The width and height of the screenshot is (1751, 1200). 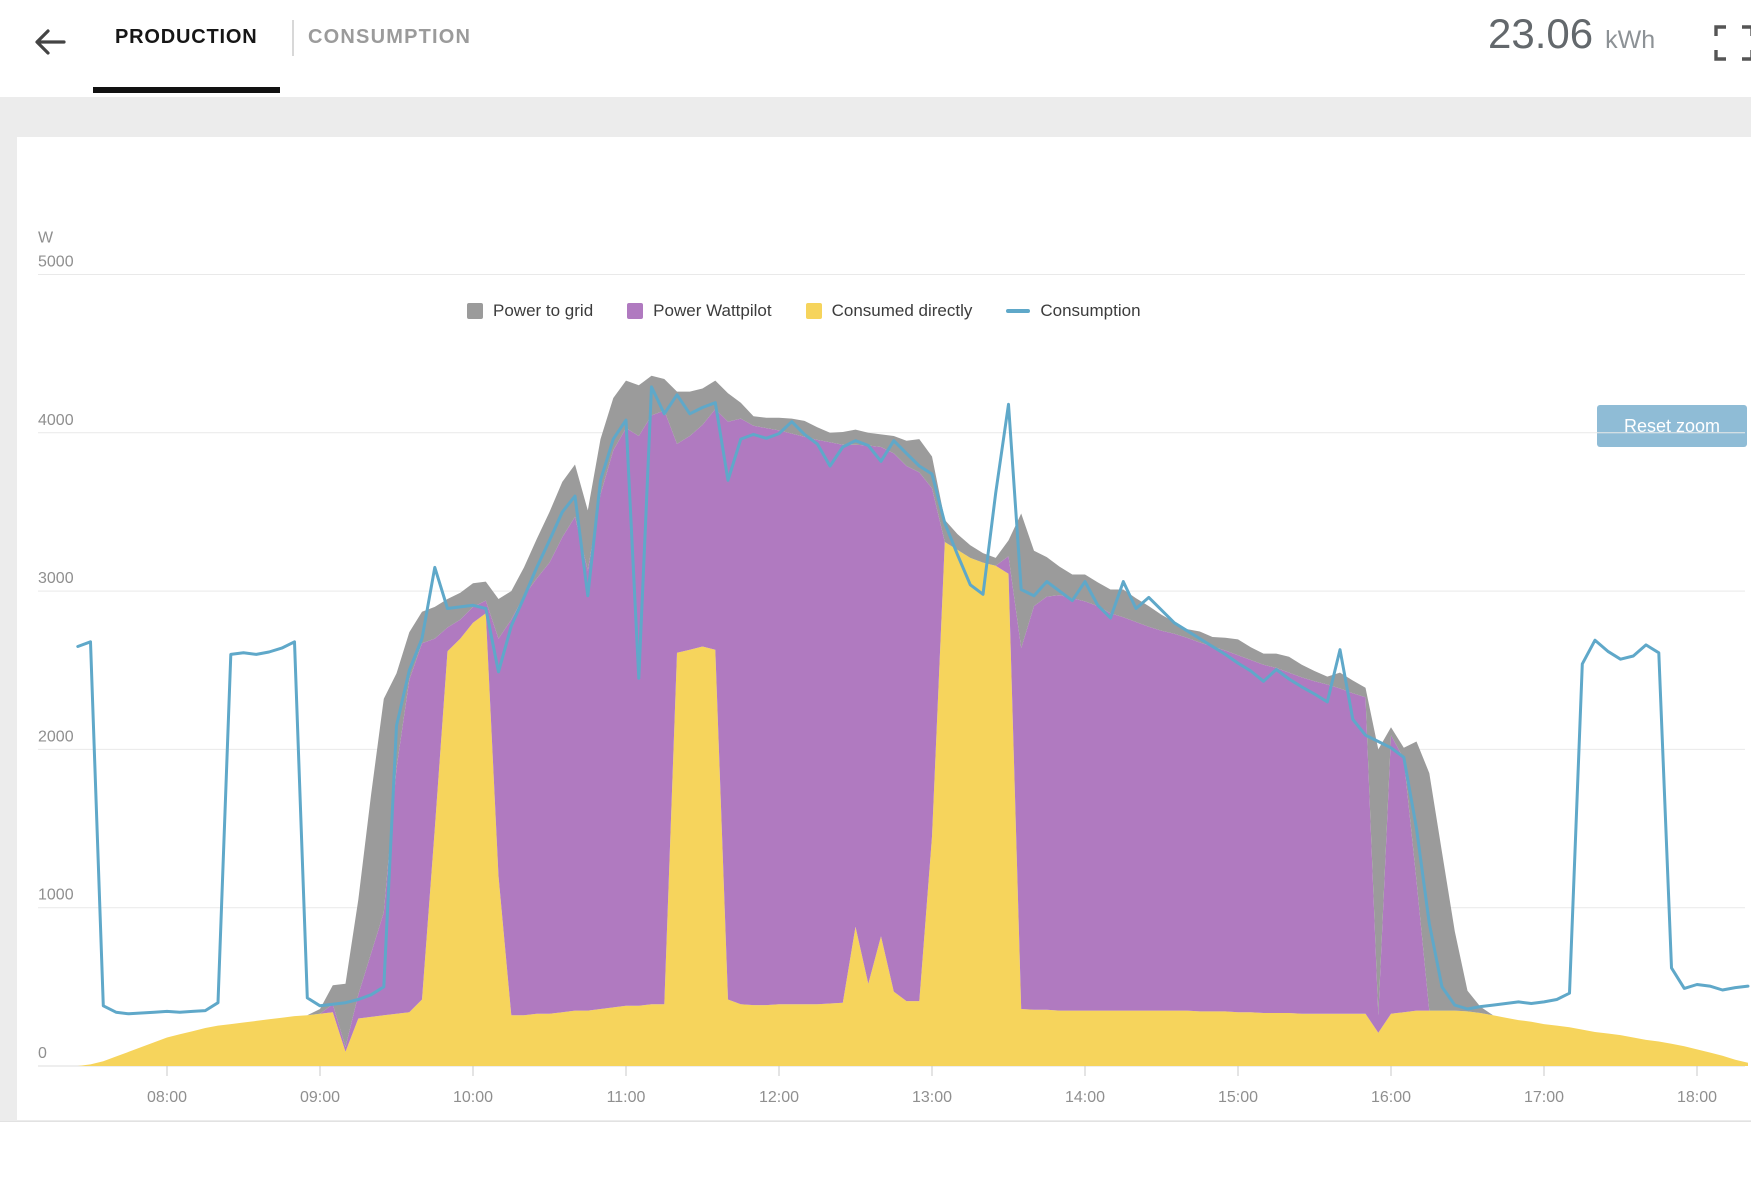 I want to click on tab-production: PRODUCTION, so click(x=186, y=37).